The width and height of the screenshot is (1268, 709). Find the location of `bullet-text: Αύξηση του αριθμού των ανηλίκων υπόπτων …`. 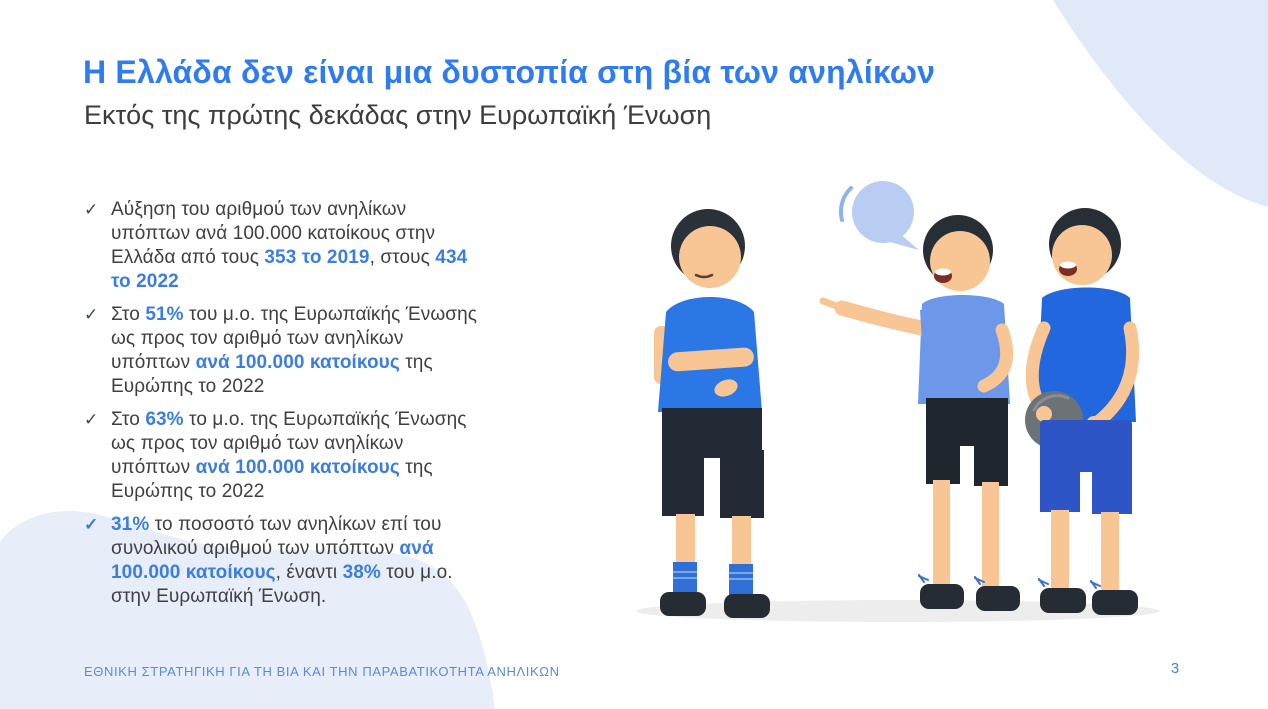

bullet-text: Αύξηση του αριθμού των ανηλίκων υπόπτων … is located at coordinates (298, 246).